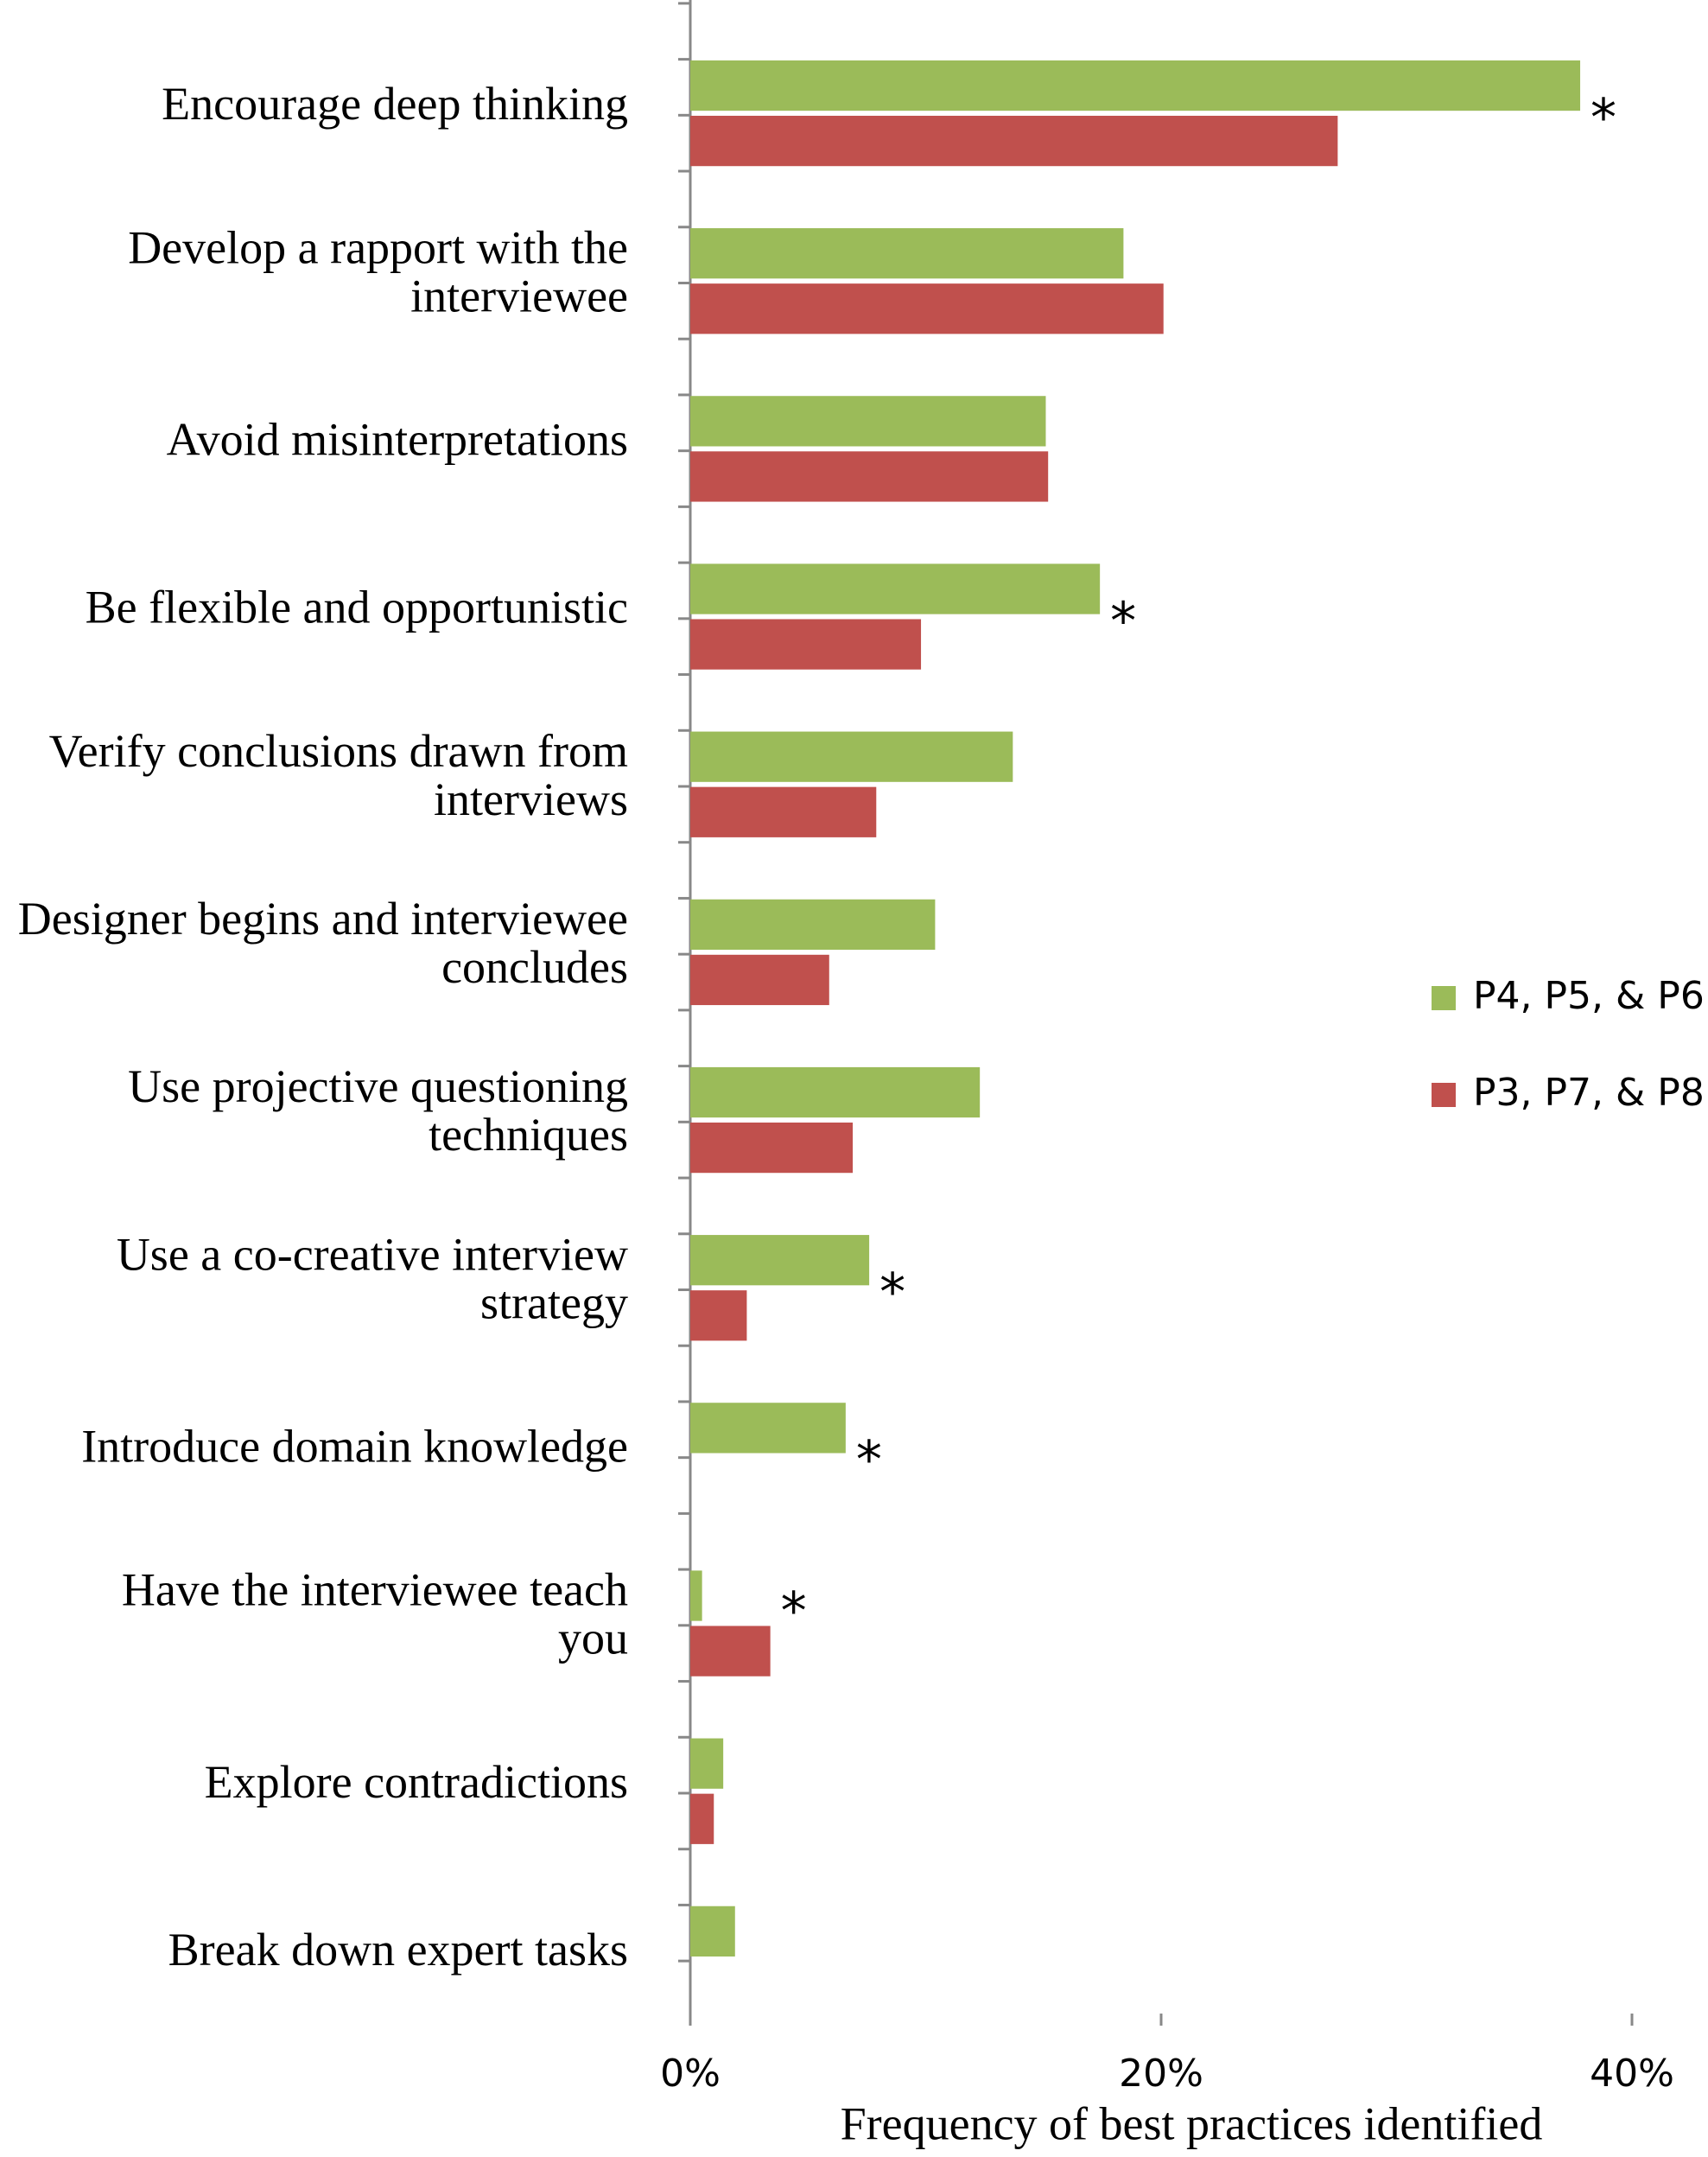 The width and height of the screenshot is (1708, 2157). I want to click on x-tick-label: 20%, so click(1161, 2074).